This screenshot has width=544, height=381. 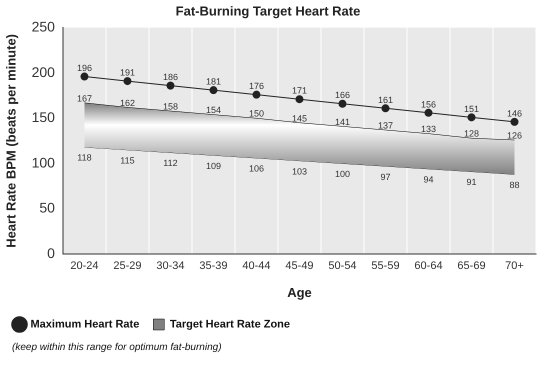 I want to click on x-tick-label: 35-39, so click(x=213, y=266).